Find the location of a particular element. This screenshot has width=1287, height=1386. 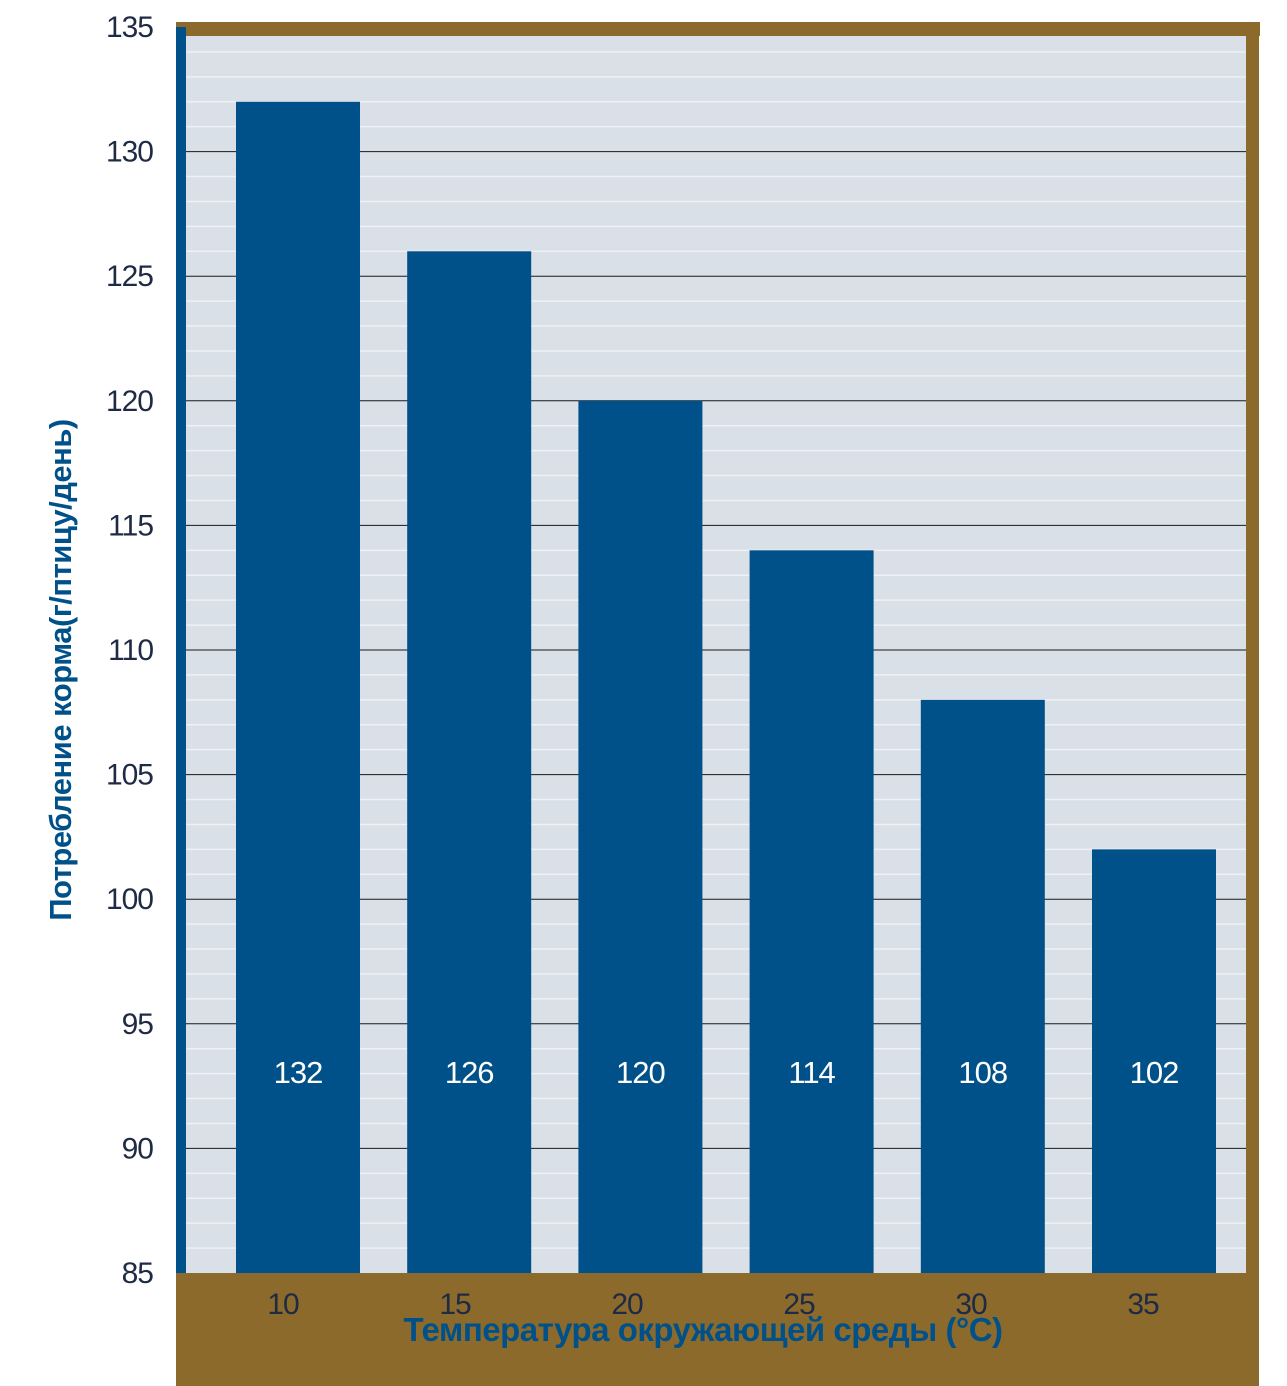

x-tick-label: 35 is located at coordinates (1143, 1304).